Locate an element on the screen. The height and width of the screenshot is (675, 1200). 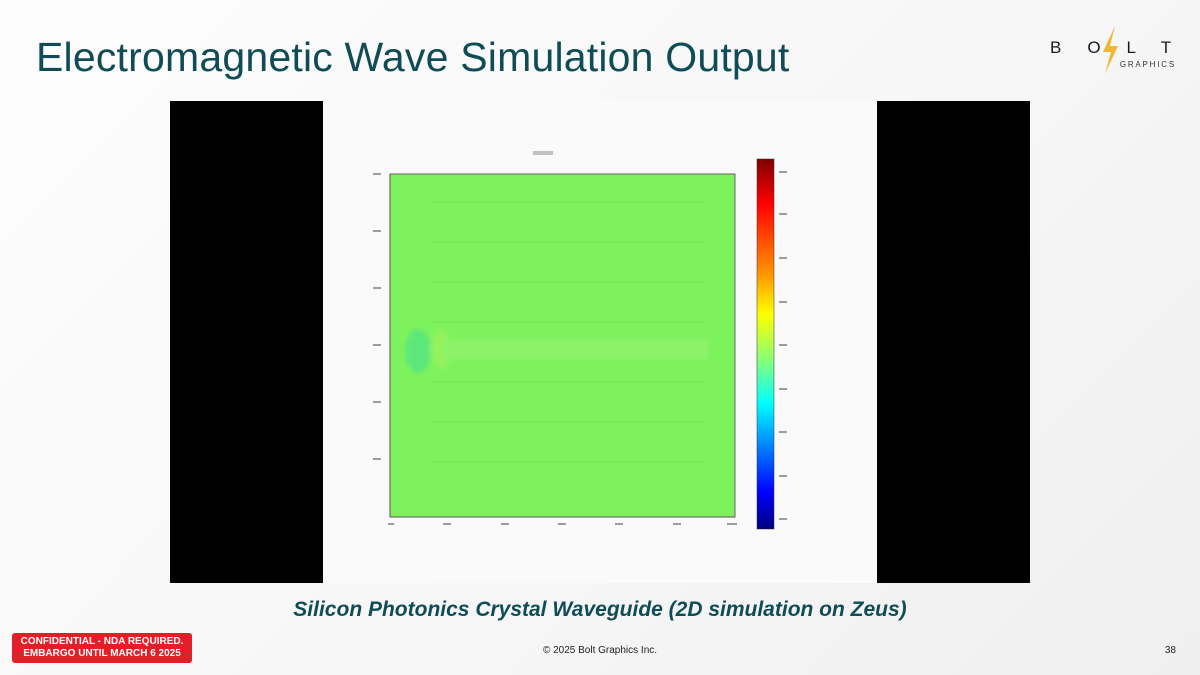
confidential-line-2: EMBARGO UNTIL MARCH 6 2025 is located at coordinates (102, 653).